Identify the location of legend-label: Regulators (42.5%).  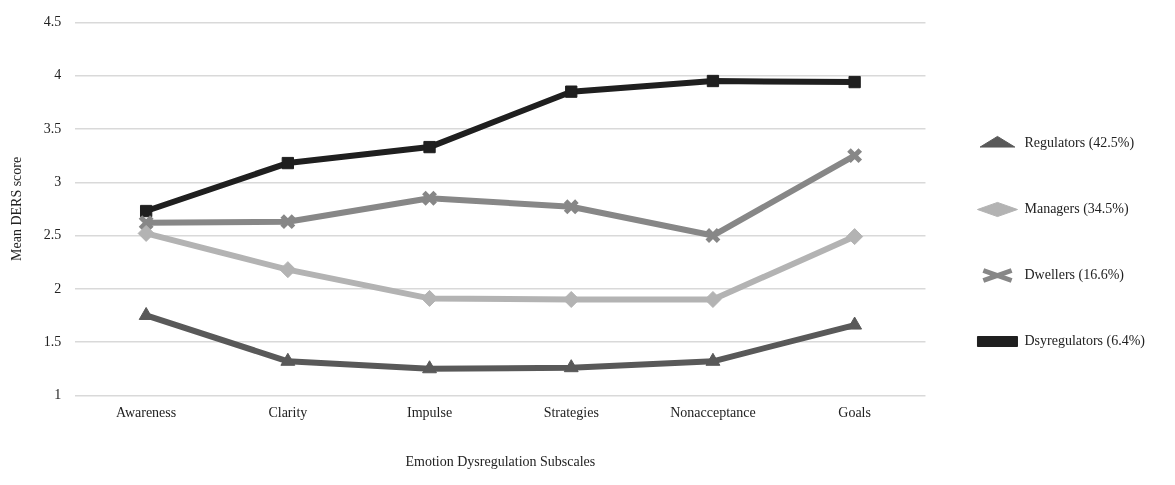
(1079, 143).